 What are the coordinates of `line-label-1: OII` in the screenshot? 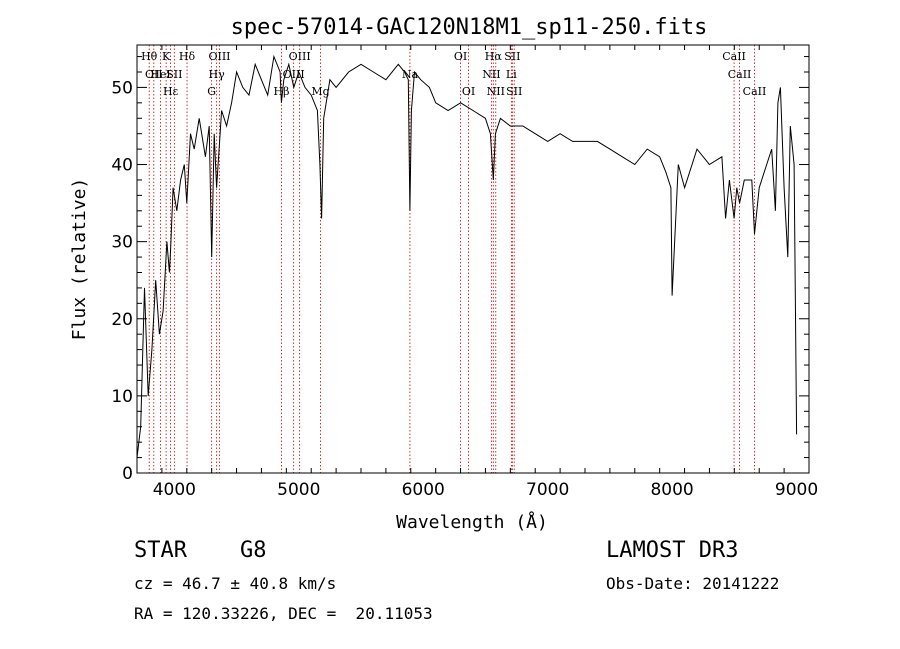 It's located at (154, 74).